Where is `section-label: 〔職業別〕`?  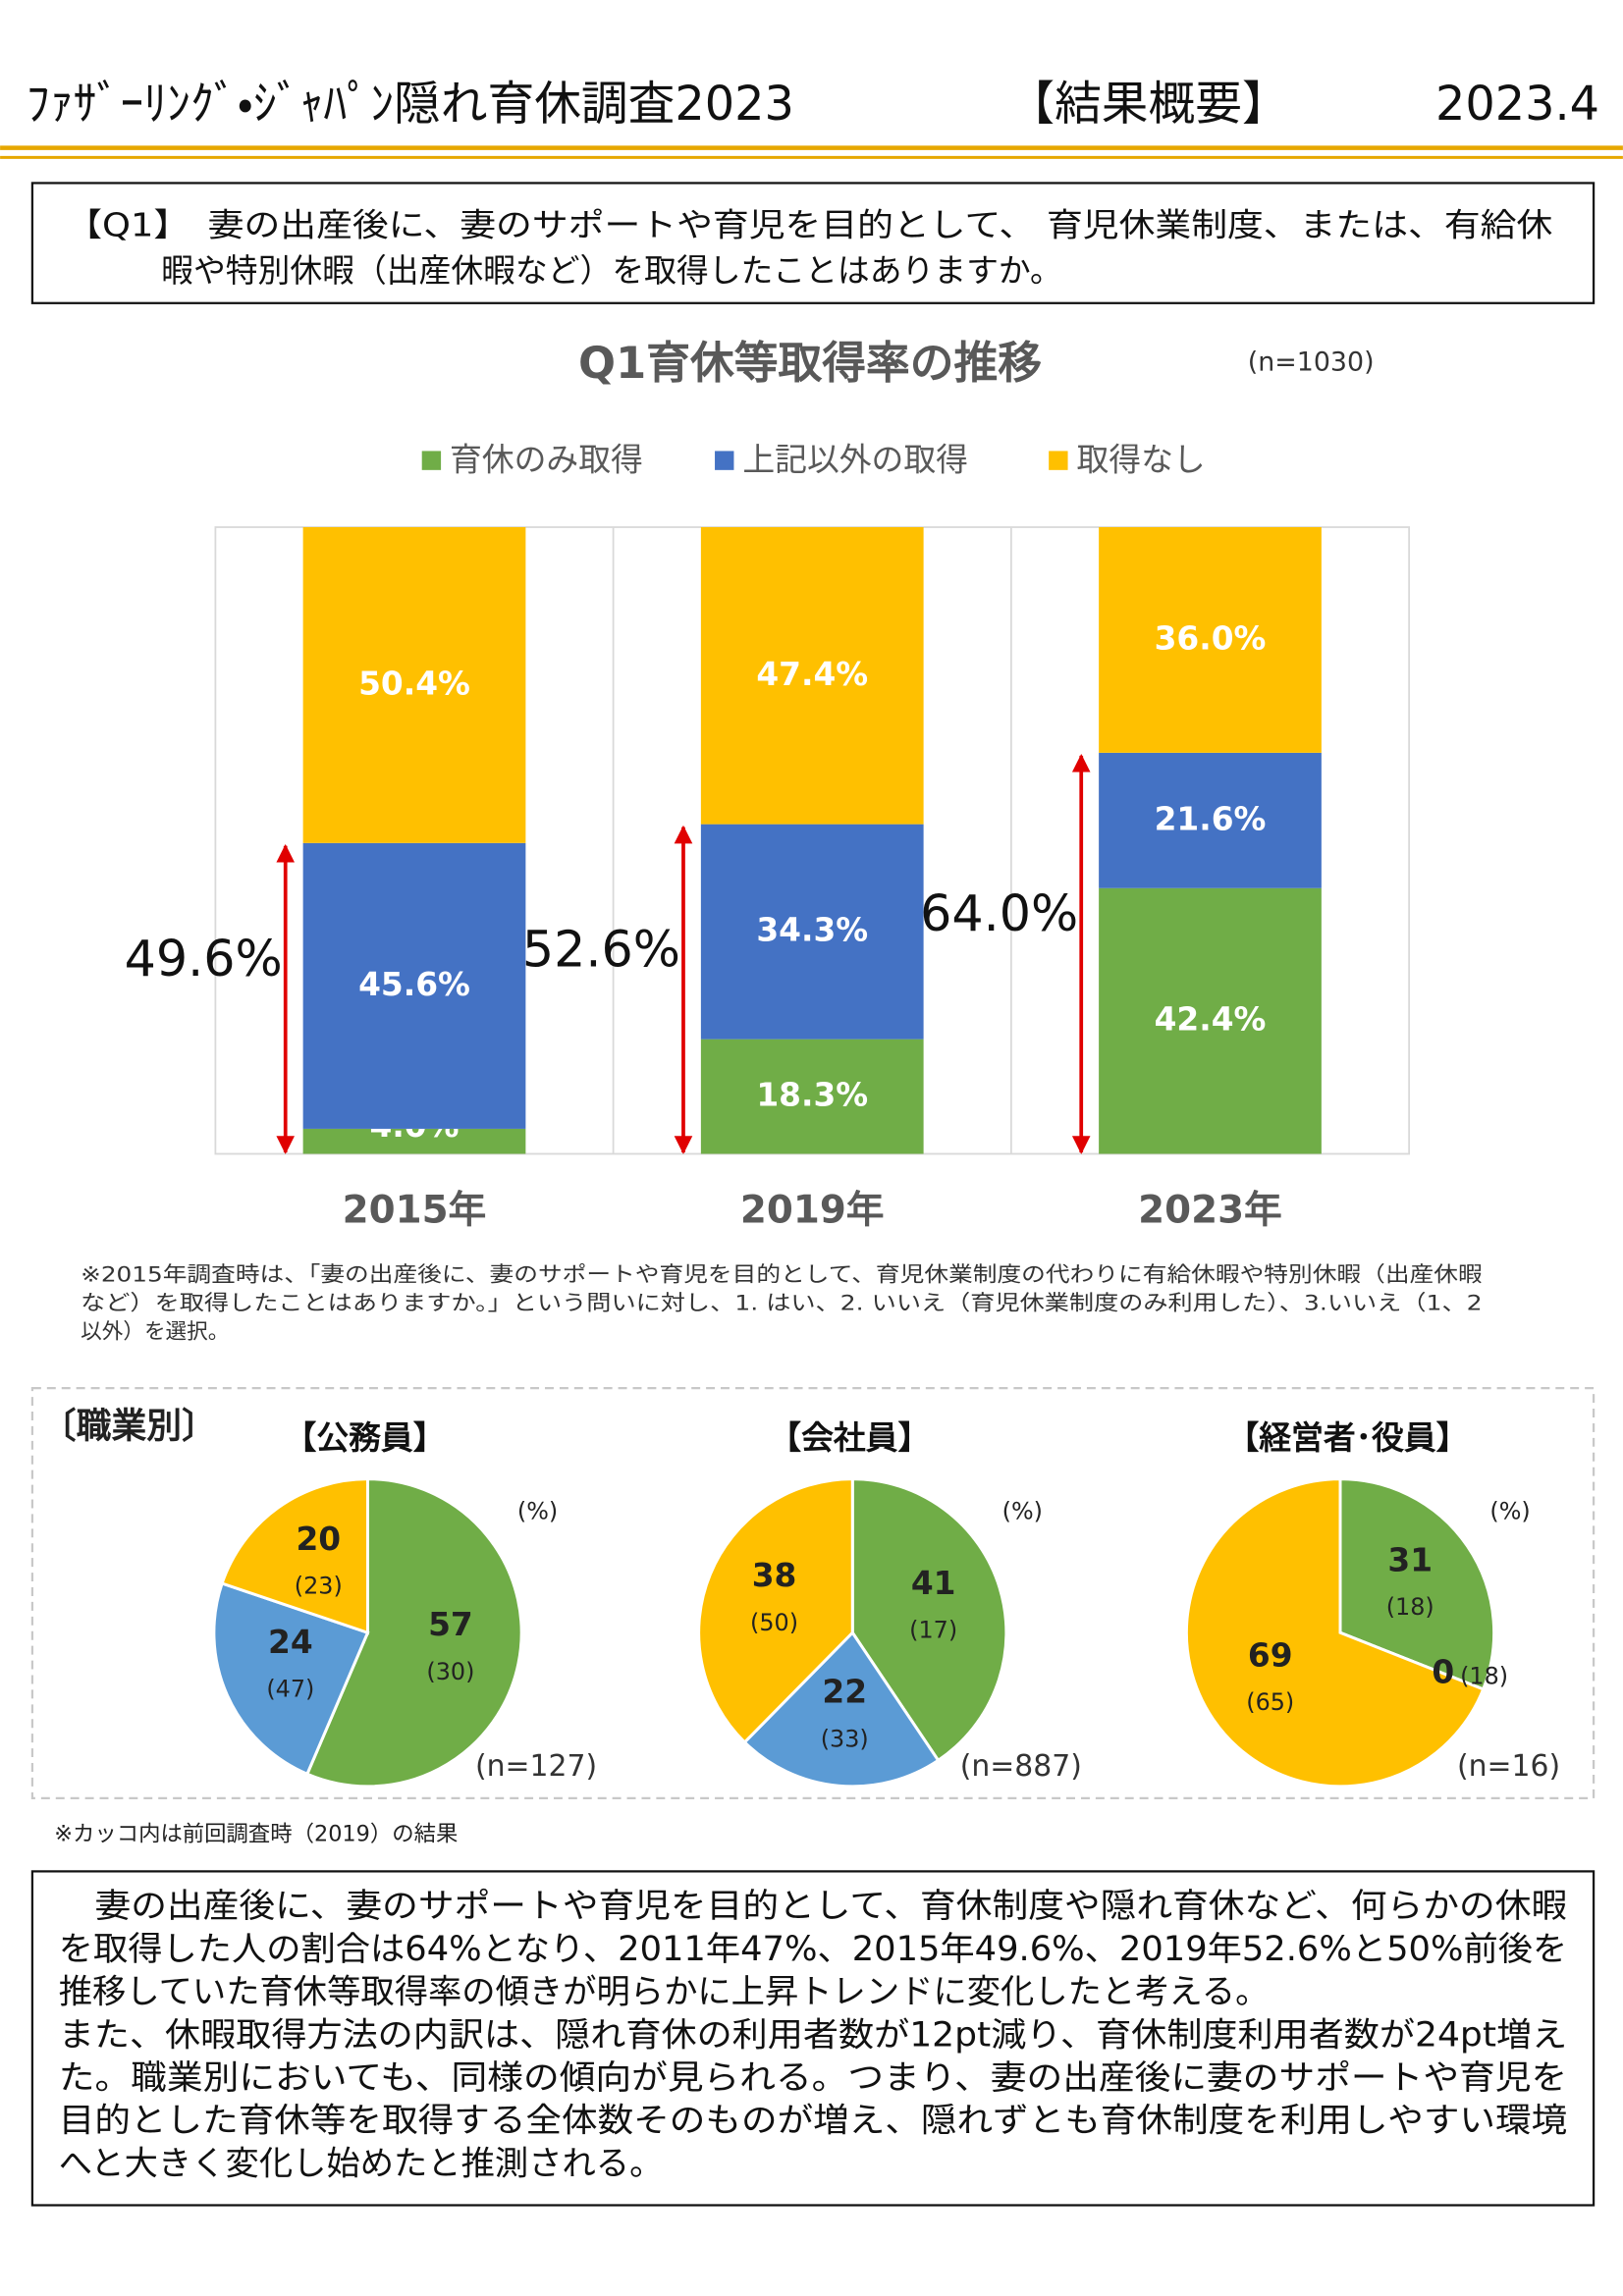
section-label: 〔職業別〕 is located at coordinates (129, 1426).